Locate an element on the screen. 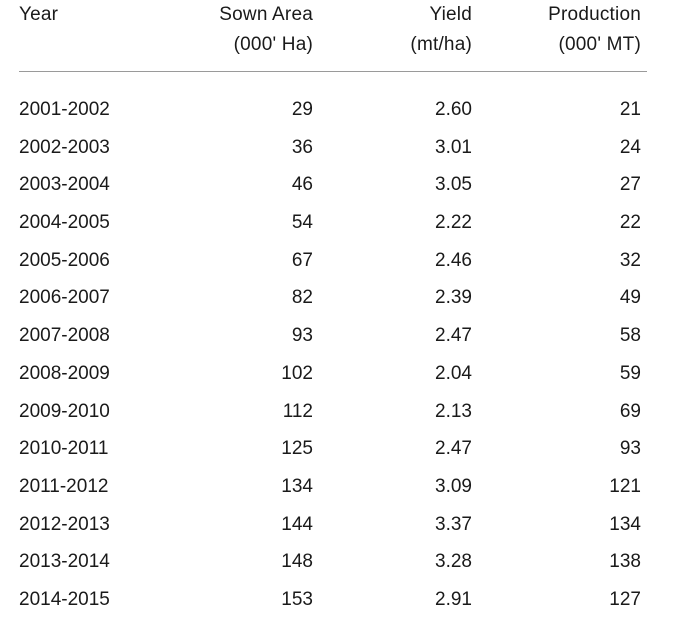  cell-production: 121 is located at coordinates (625, 486).